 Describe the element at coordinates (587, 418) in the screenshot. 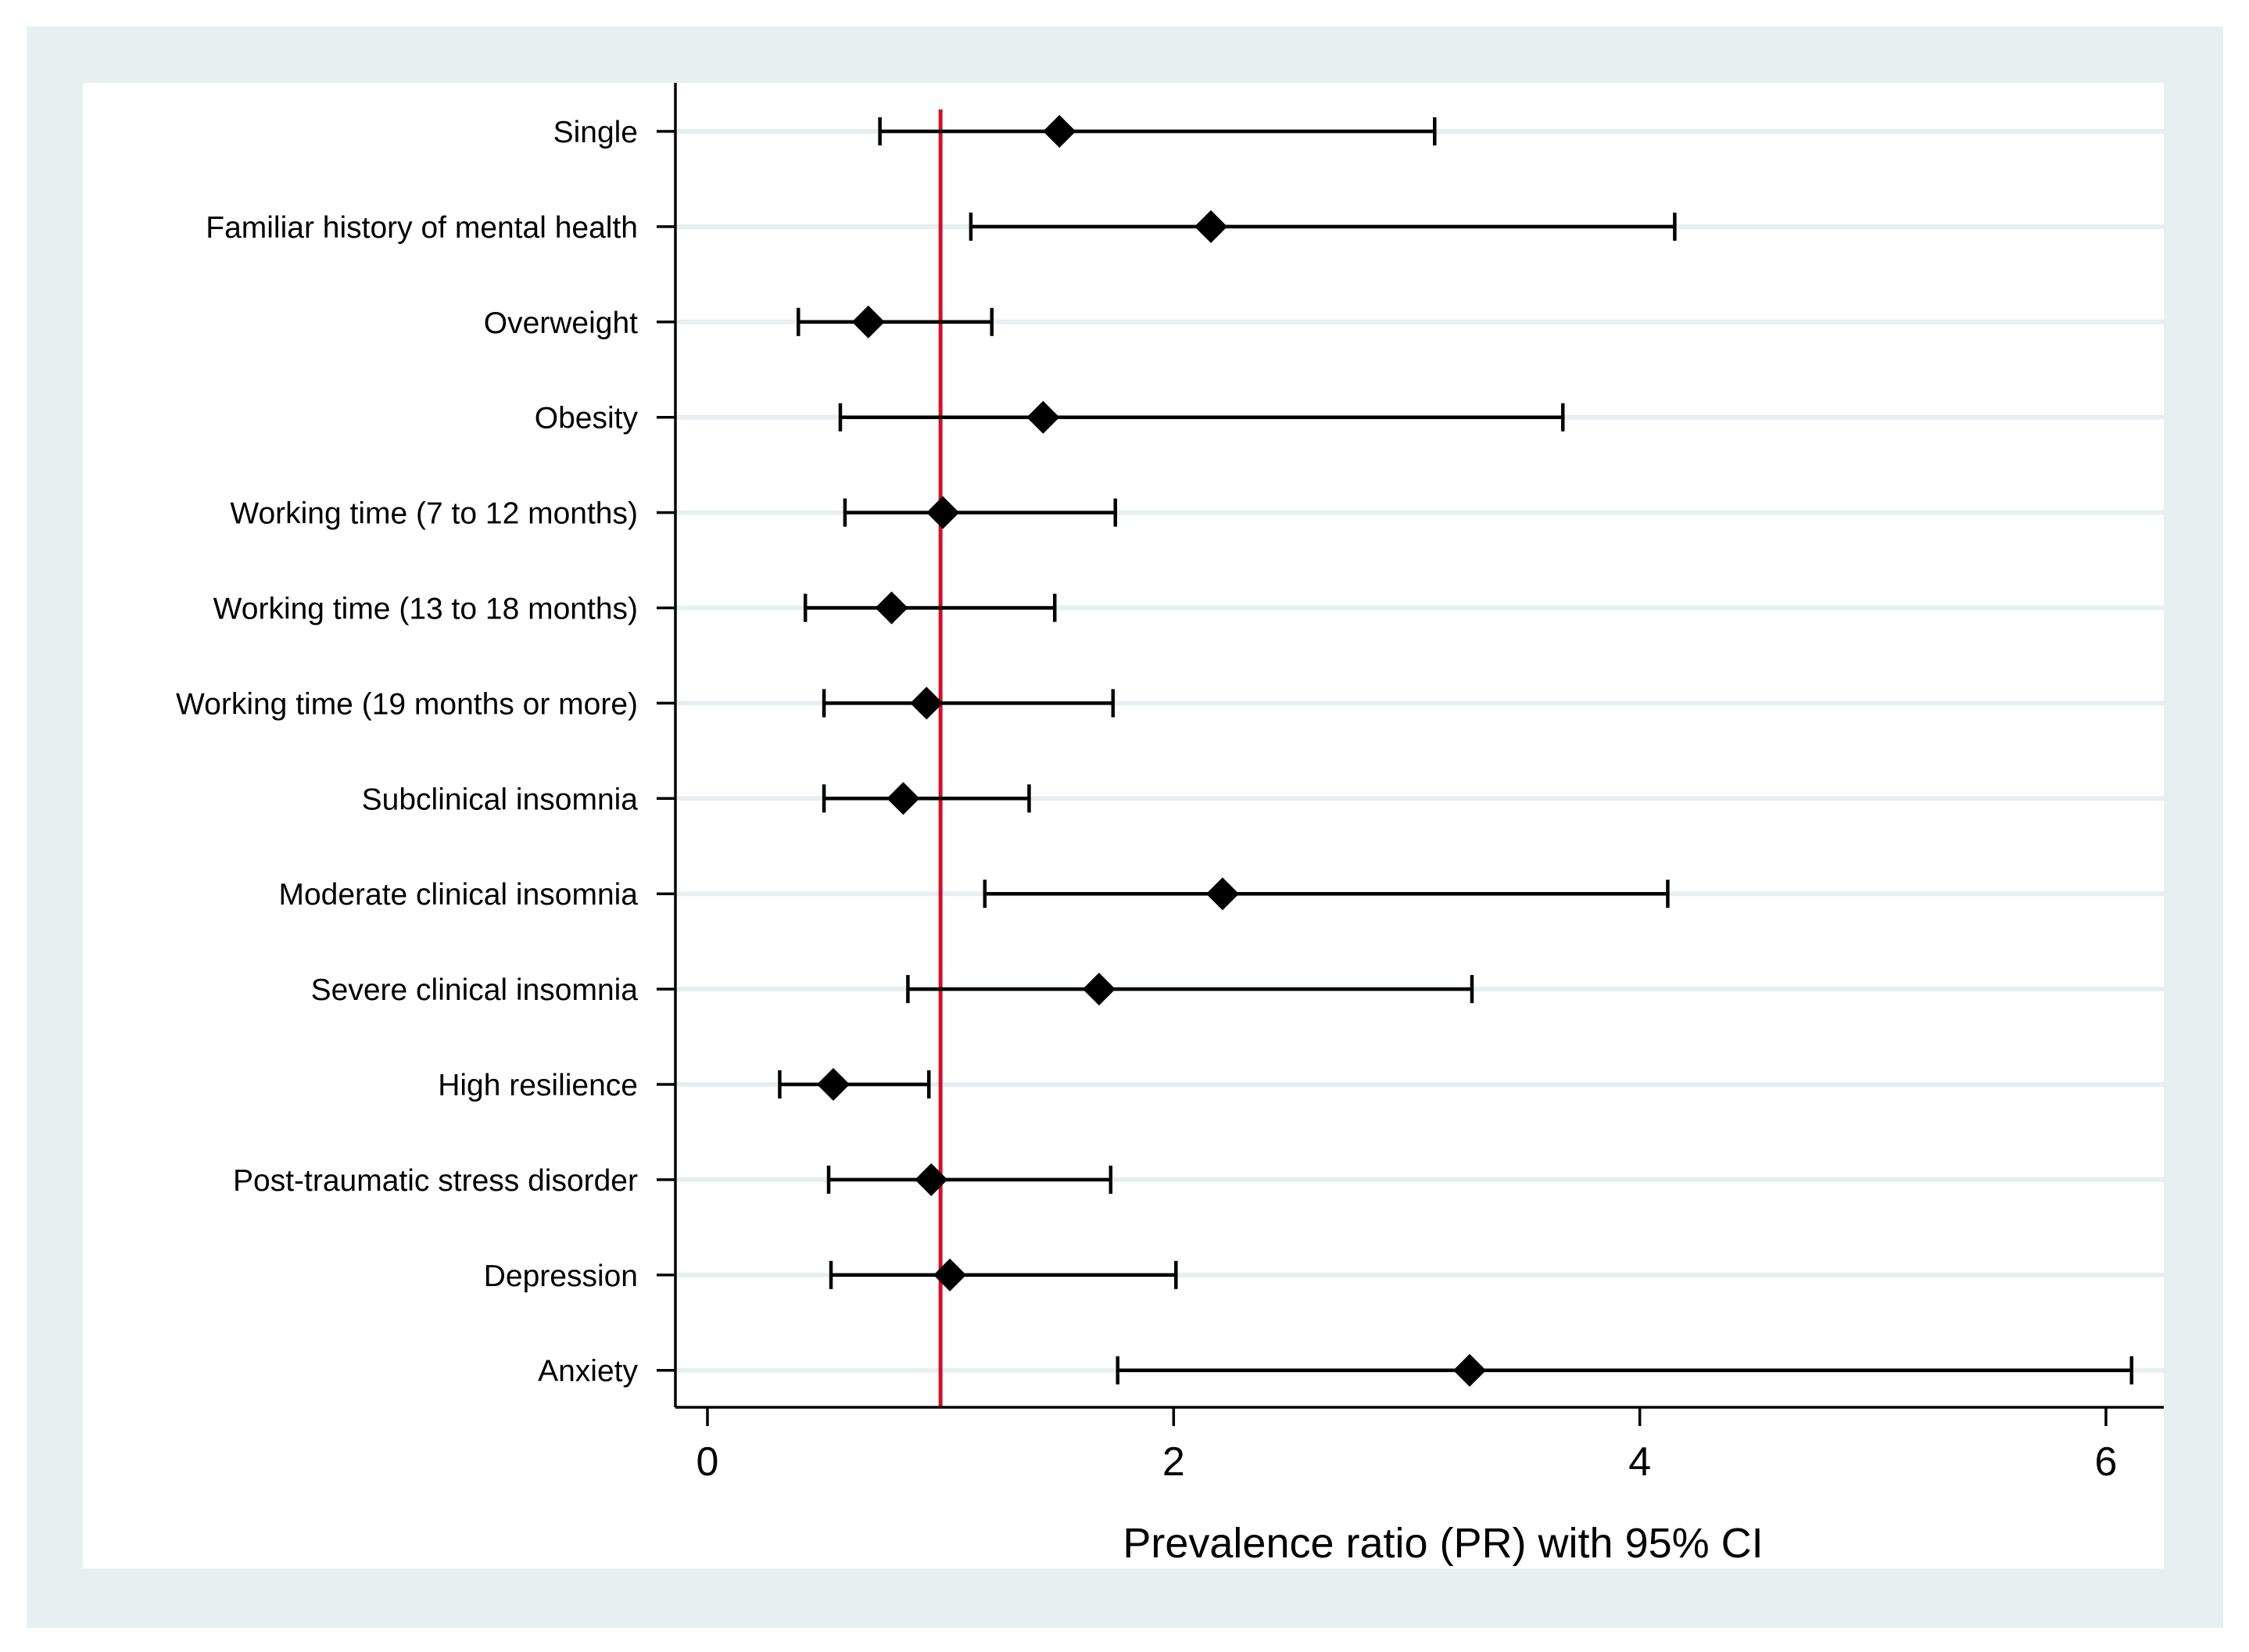

I see `y-tick-label: Obesity` at that location.